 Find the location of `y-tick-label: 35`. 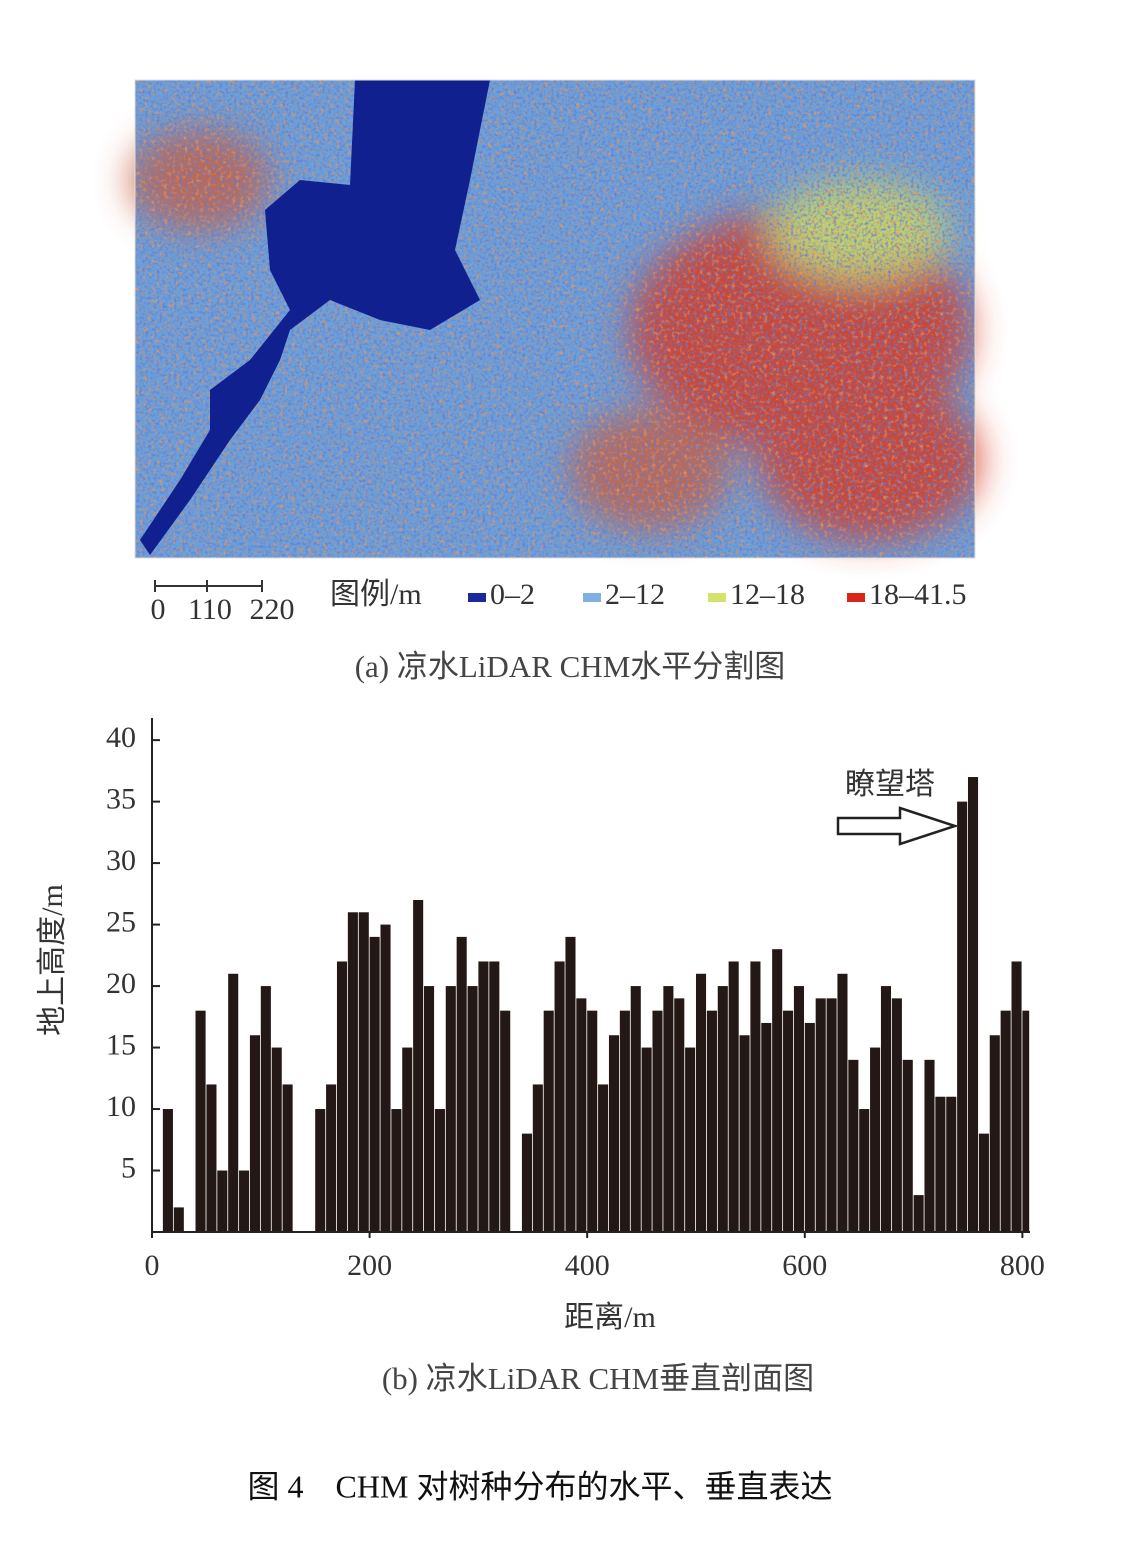

y-tick-label: 35 is located at coordinates (121, 799).